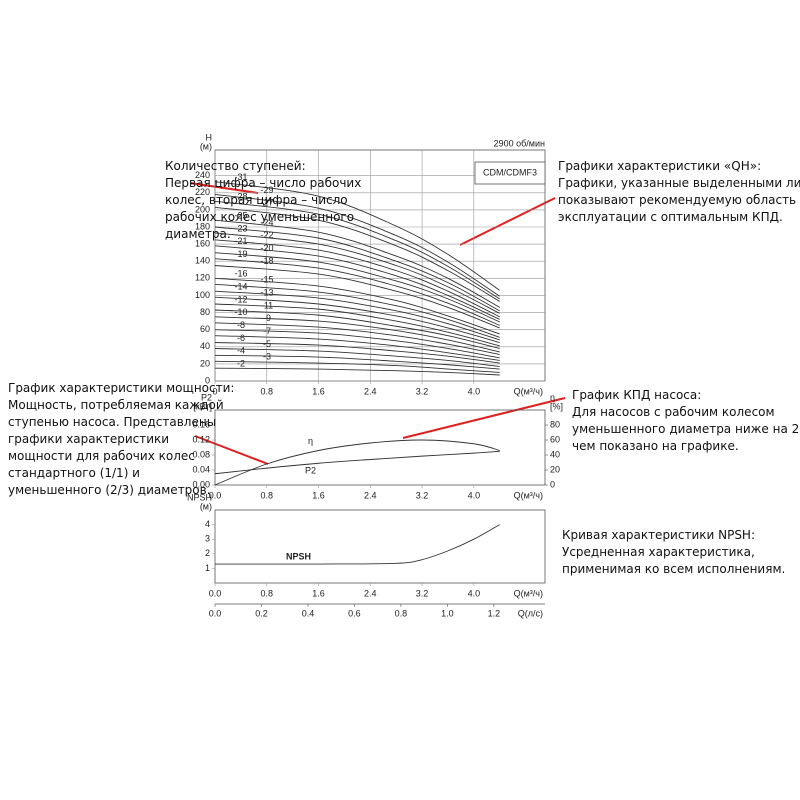 The height and width of the screenshot is (800, 800). I want to click on annotation-text: мощности для рабочих колес, so click(101, 456).